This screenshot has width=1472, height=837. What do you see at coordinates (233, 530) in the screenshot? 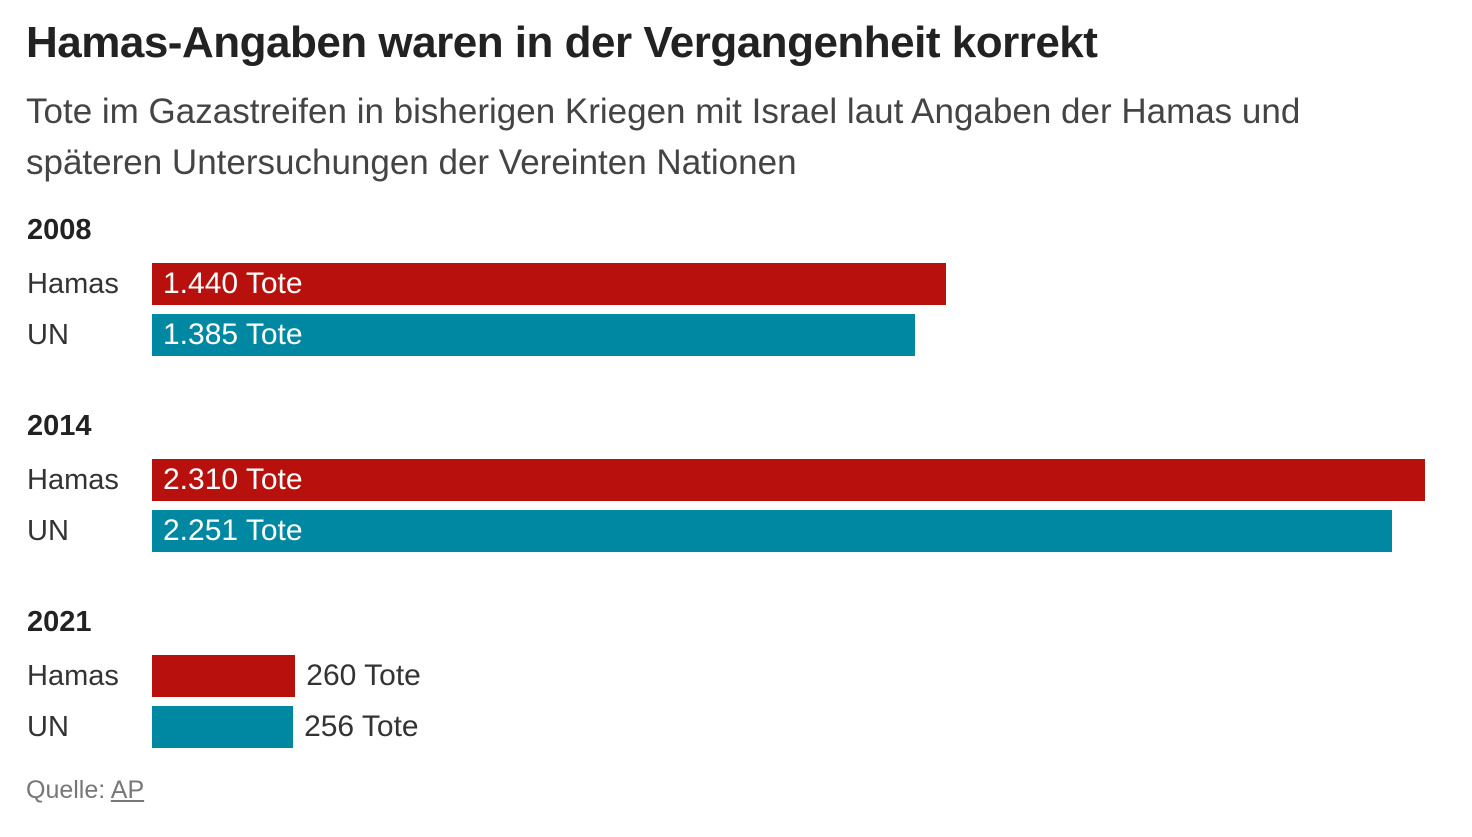
I see `value-label: 2.251 Tote` at bounding box center [233, 530].